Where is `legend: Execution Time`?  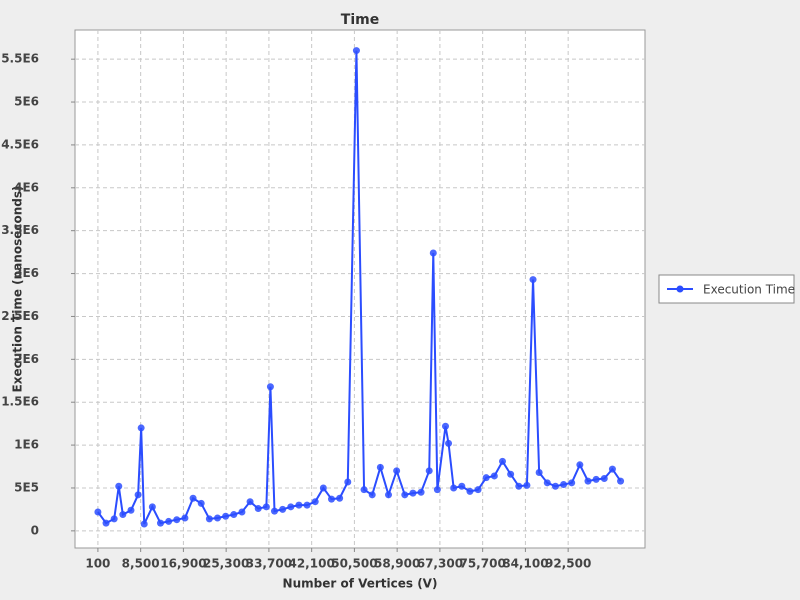 legend: Execution Time is located at coordinates (726, 289).